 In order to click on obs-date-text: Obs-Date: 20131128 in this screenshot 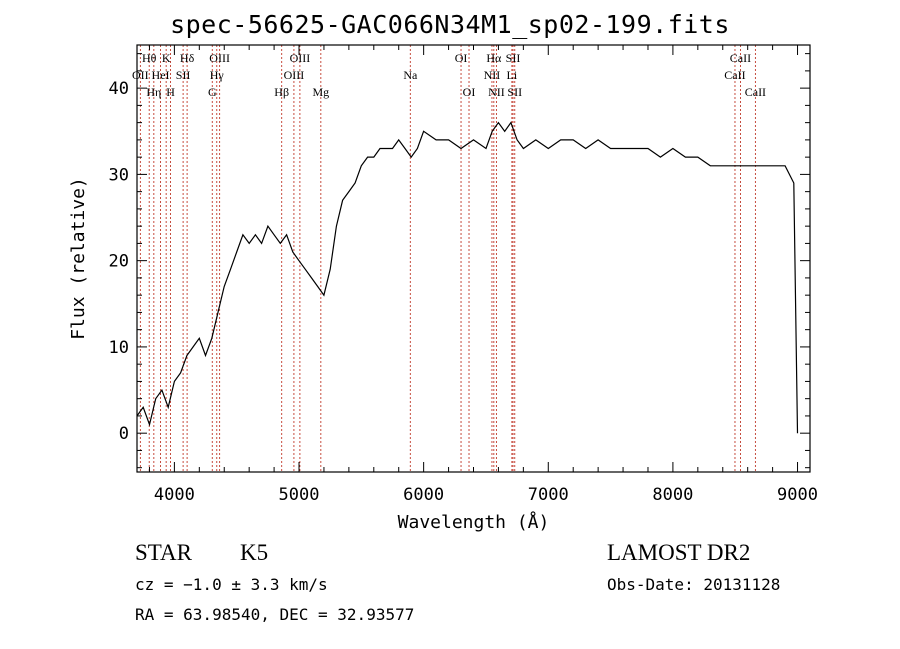, I will do `click(694, 584)`.